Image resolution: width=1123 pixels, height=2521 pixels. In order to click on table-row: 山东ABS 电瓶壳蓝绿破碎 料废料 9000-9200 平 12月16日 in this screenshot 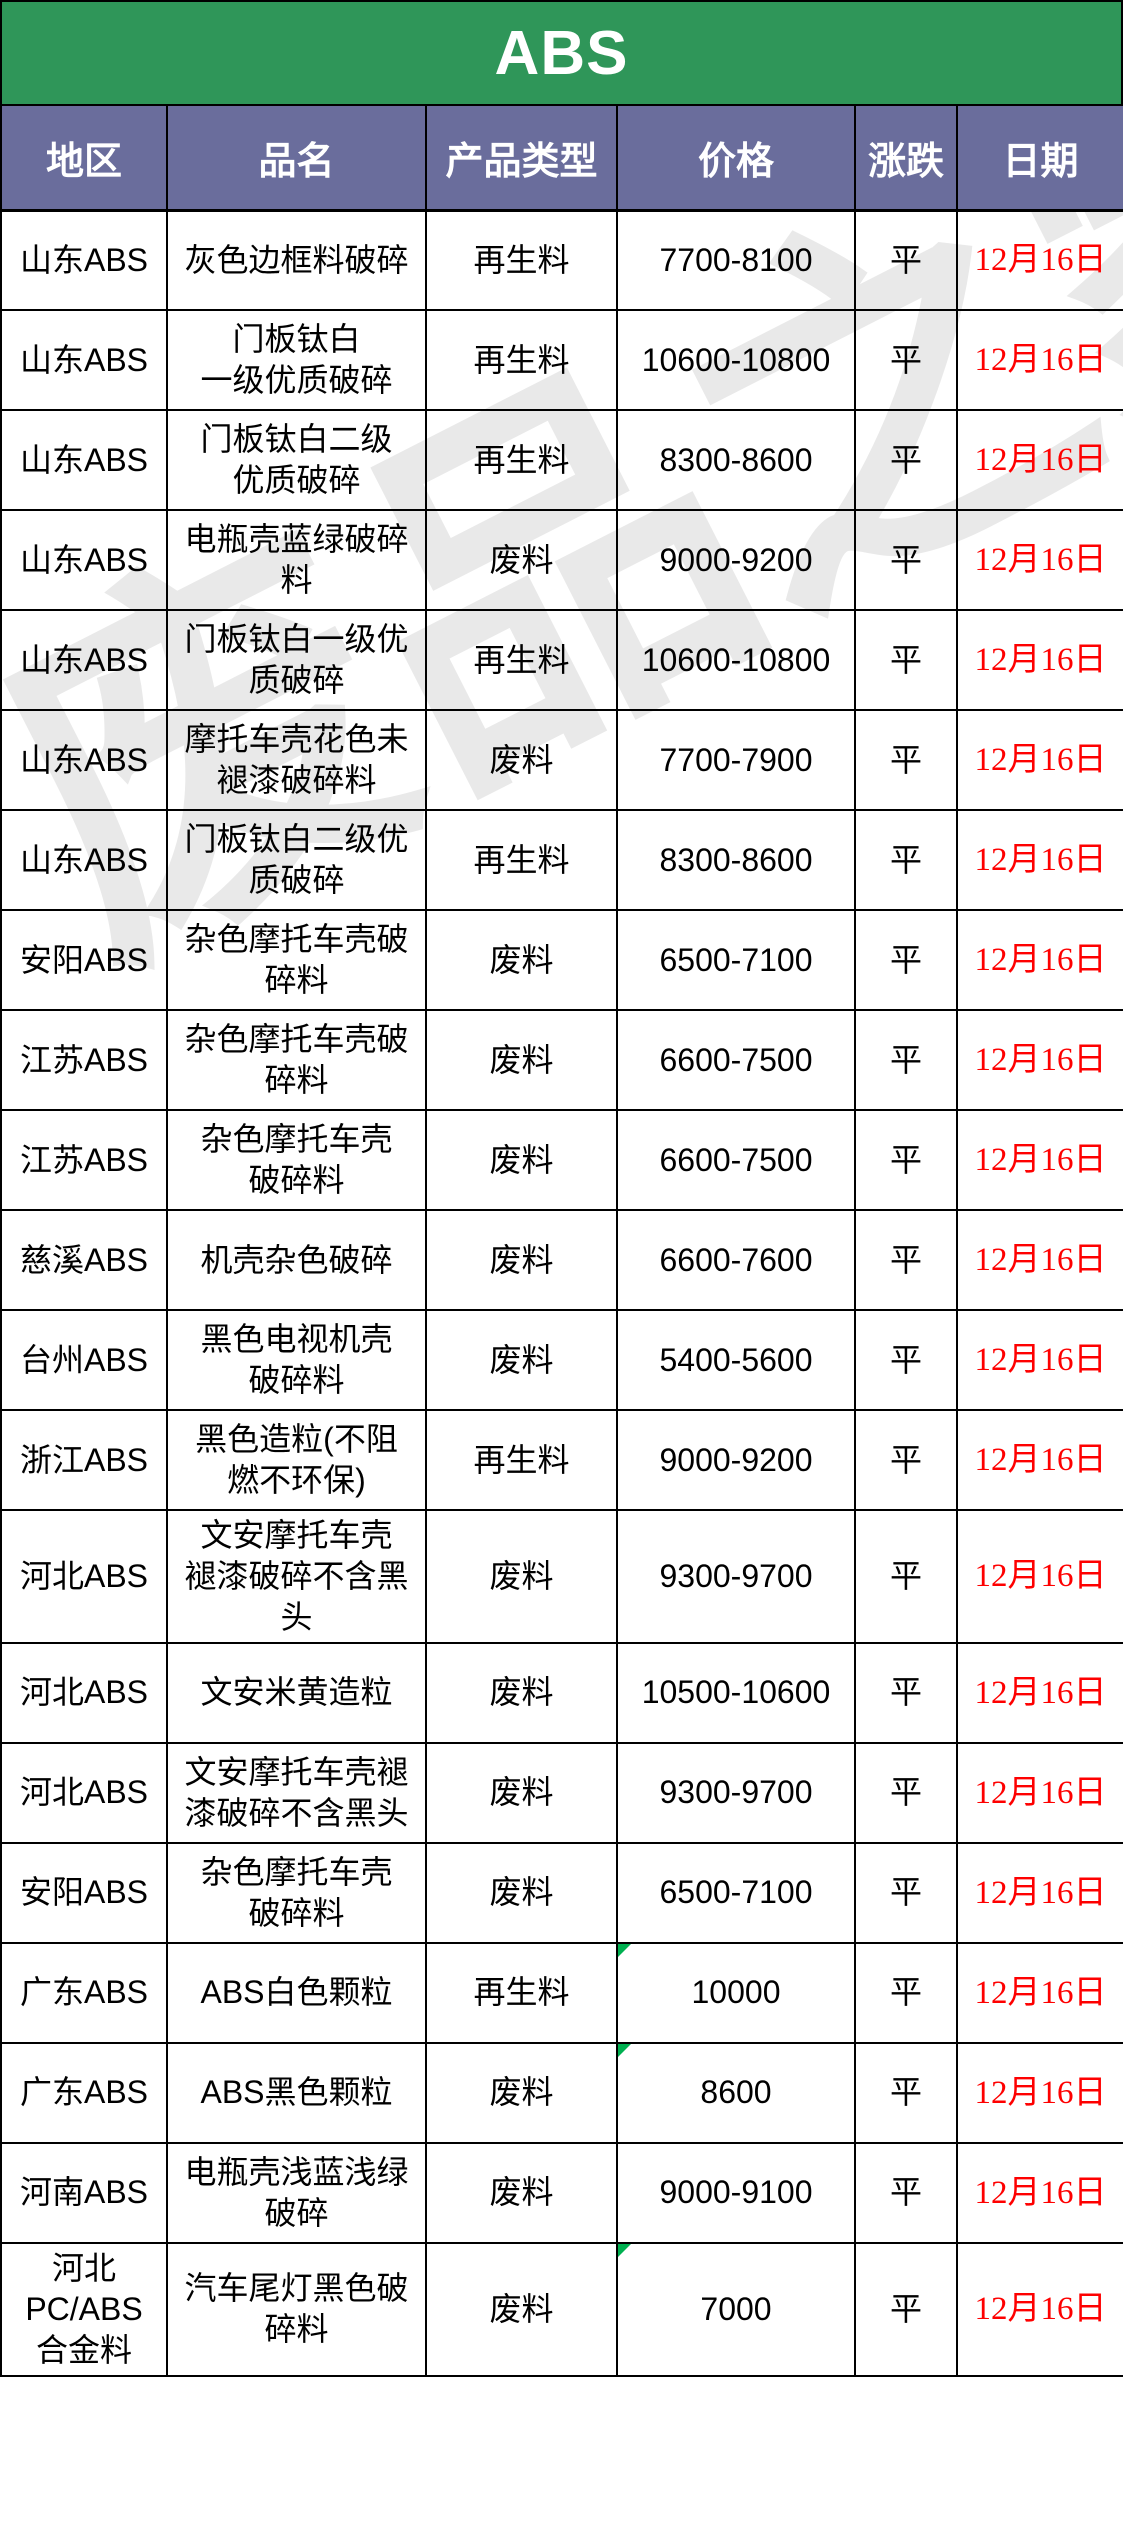, I will do `click(561, 560)`.